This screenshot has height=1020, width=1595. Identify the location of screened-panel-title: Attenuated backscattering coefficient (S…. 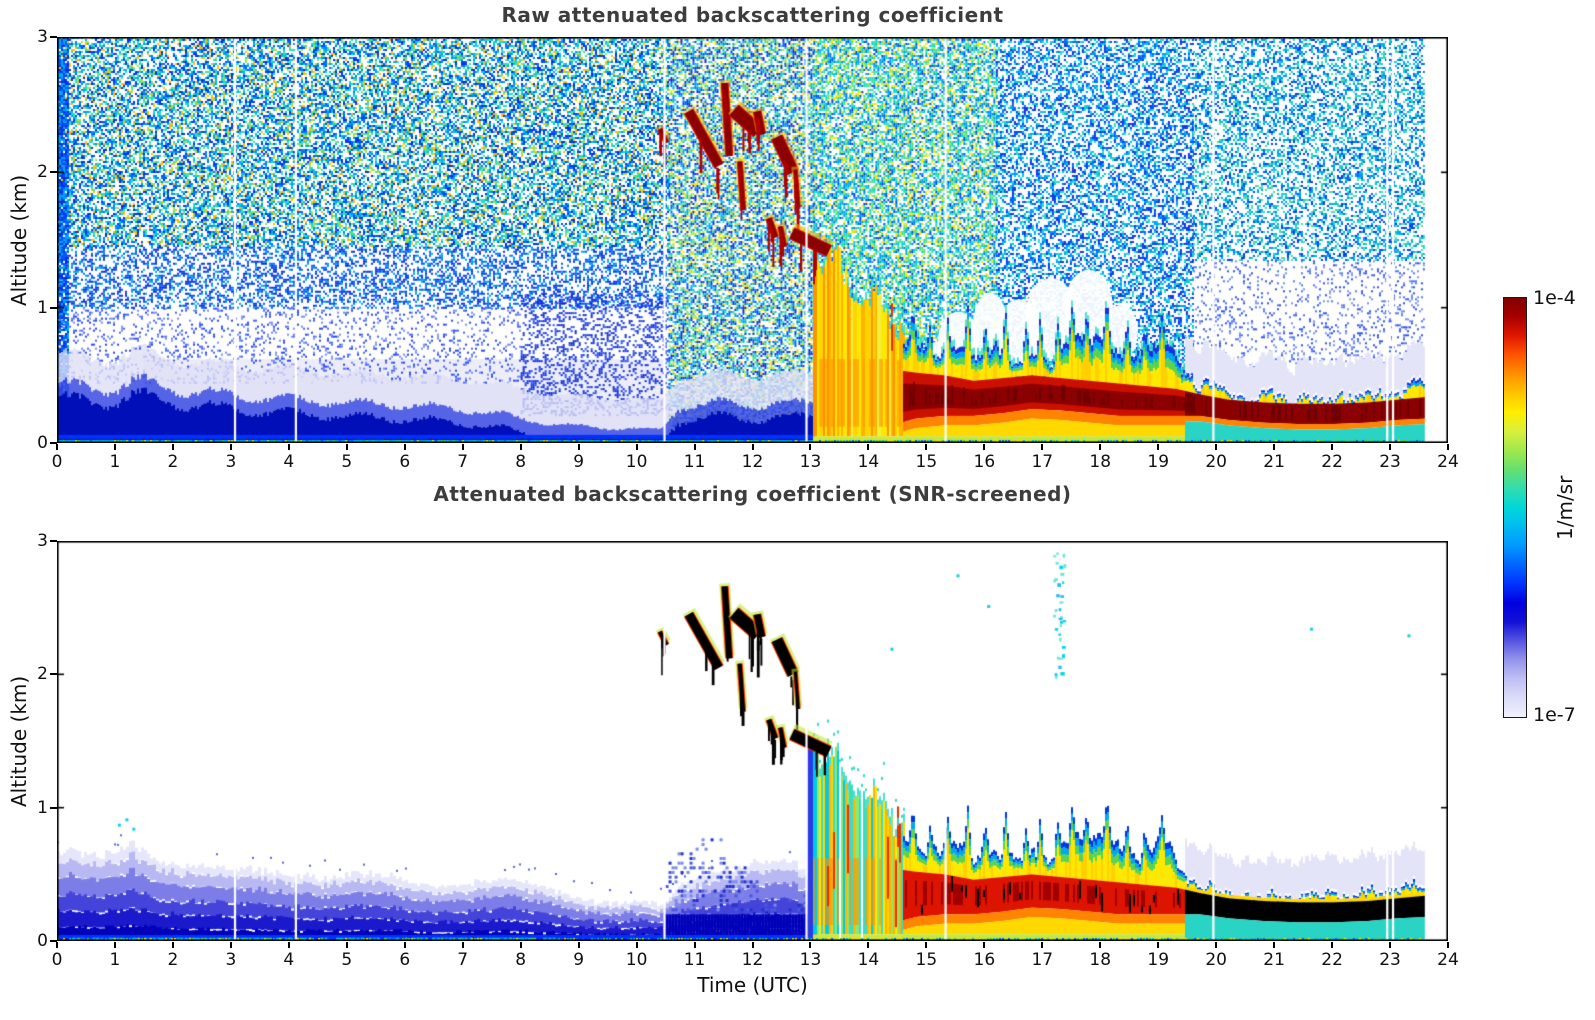
(752, 494).